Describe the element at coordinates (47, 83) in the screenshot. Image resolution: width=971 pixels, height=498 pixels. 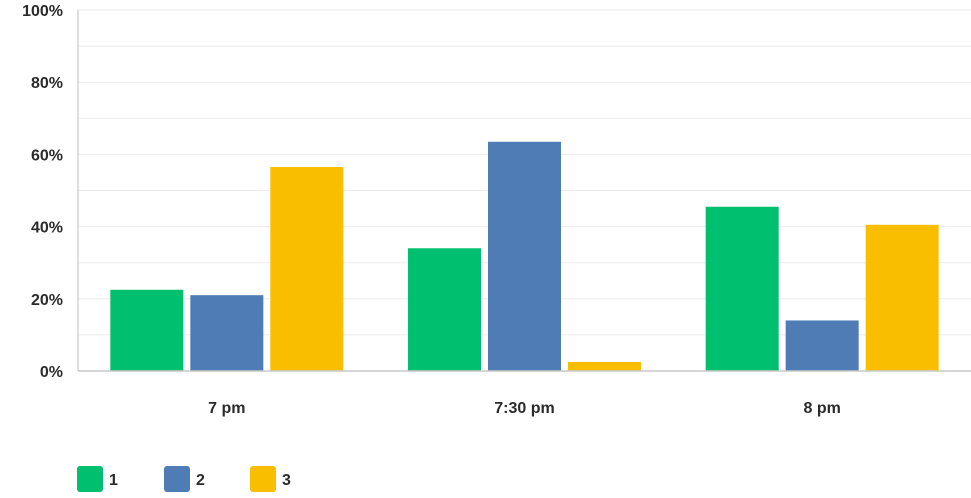
I see `y-tick-label: 80%` at that location.